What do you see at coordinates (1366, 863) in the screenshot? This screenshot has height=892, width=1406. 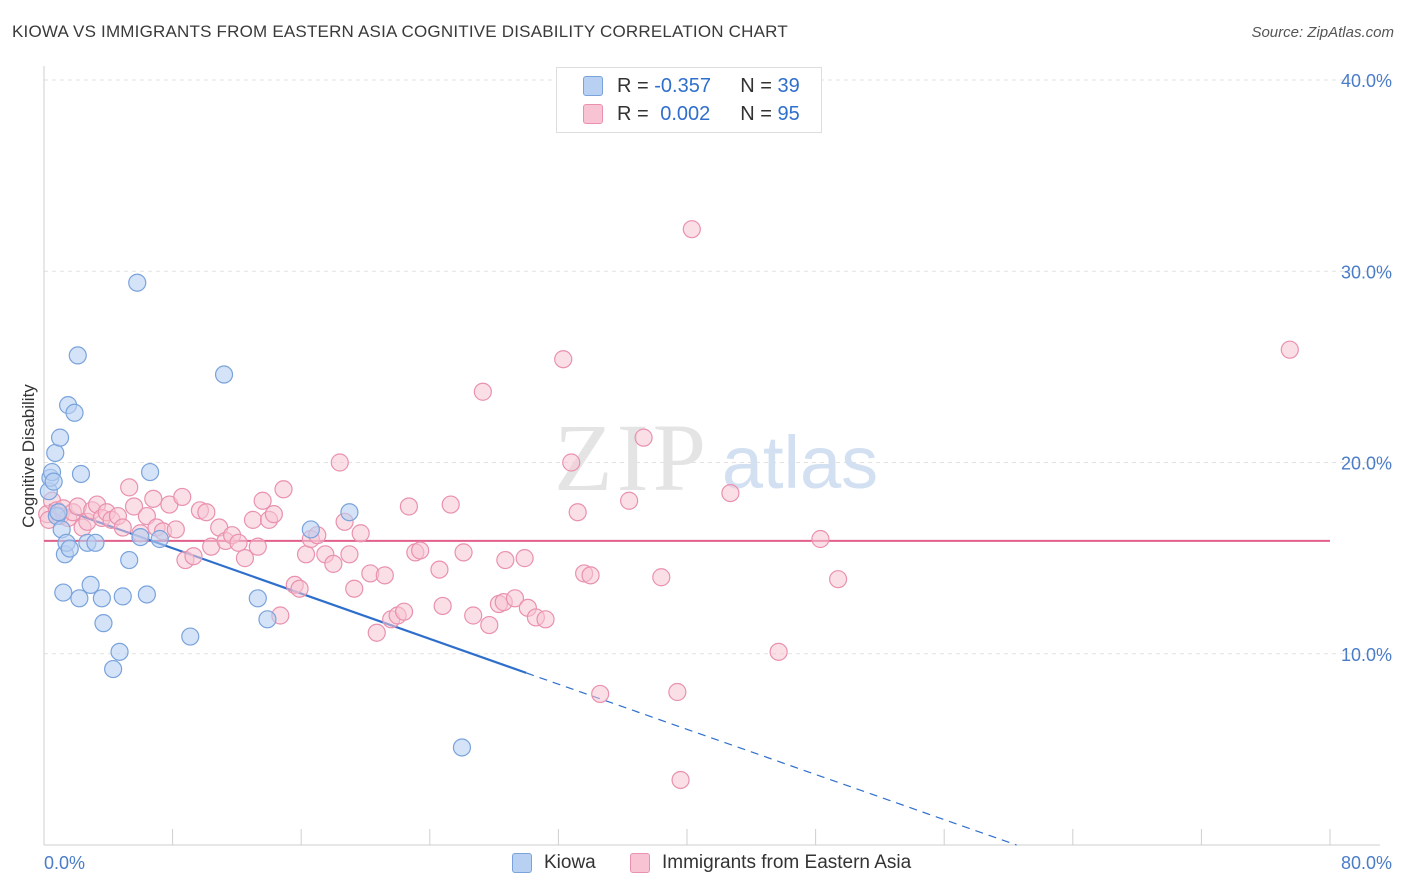 I see `x-tick-label-max: 80.0%` at bounding box center [1366, 863].